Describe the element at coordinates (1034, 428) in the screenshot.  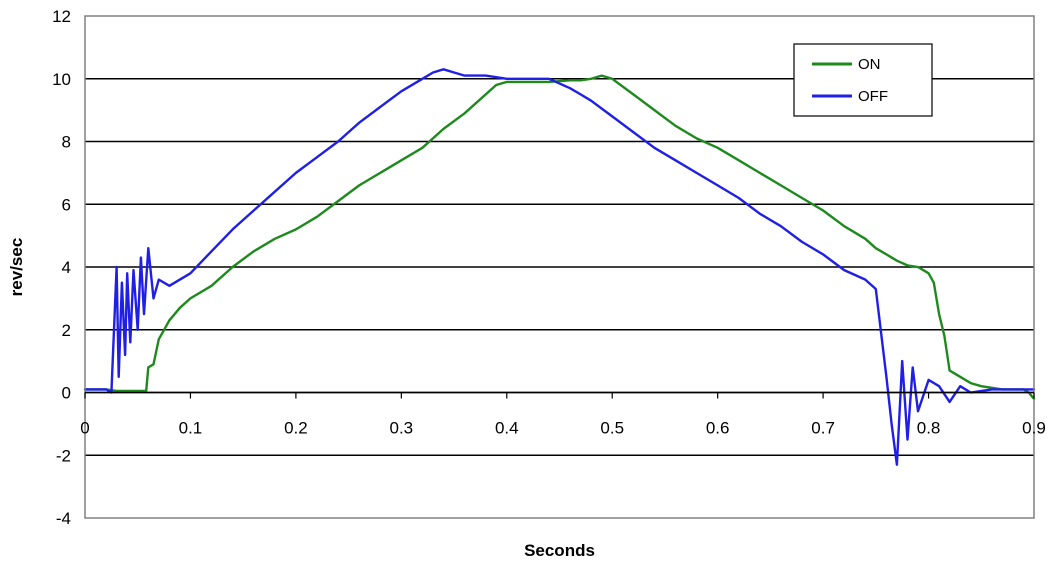
I see `x-tick-label-9: 0.9` at that location.